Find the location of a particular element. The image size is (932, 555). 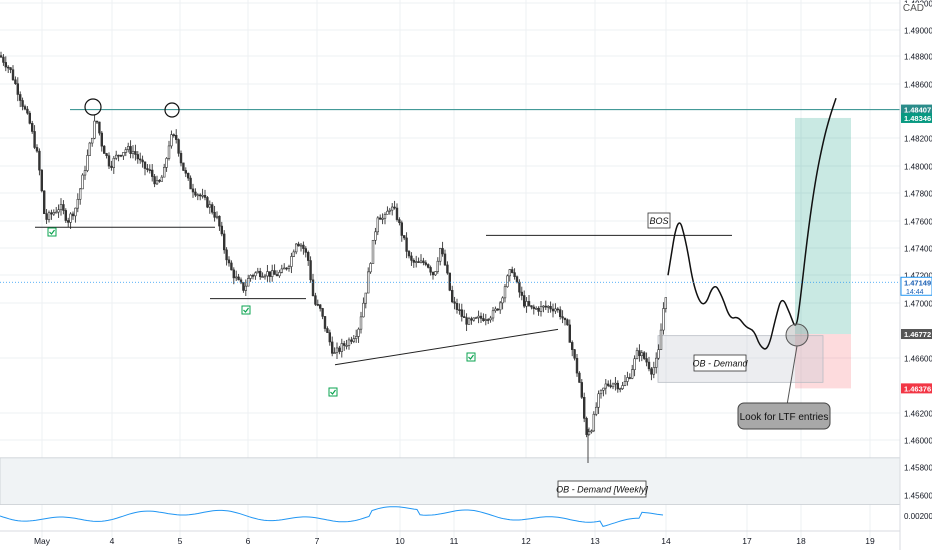

entry-circle is located at coordinates (797, 335).